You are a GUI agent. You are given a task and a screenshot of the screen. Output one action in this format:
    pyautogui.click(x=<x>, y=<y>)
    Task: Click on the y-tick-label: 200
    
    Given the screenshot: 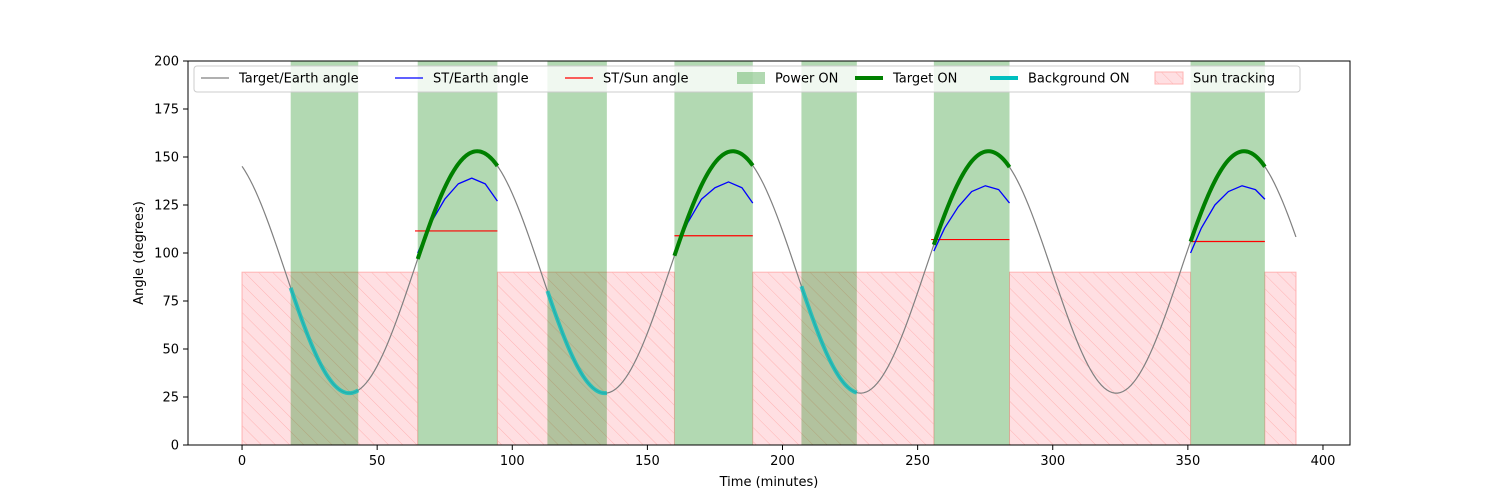 What is the action you would take?
    pyautogui.click(x=166, y=62)
    